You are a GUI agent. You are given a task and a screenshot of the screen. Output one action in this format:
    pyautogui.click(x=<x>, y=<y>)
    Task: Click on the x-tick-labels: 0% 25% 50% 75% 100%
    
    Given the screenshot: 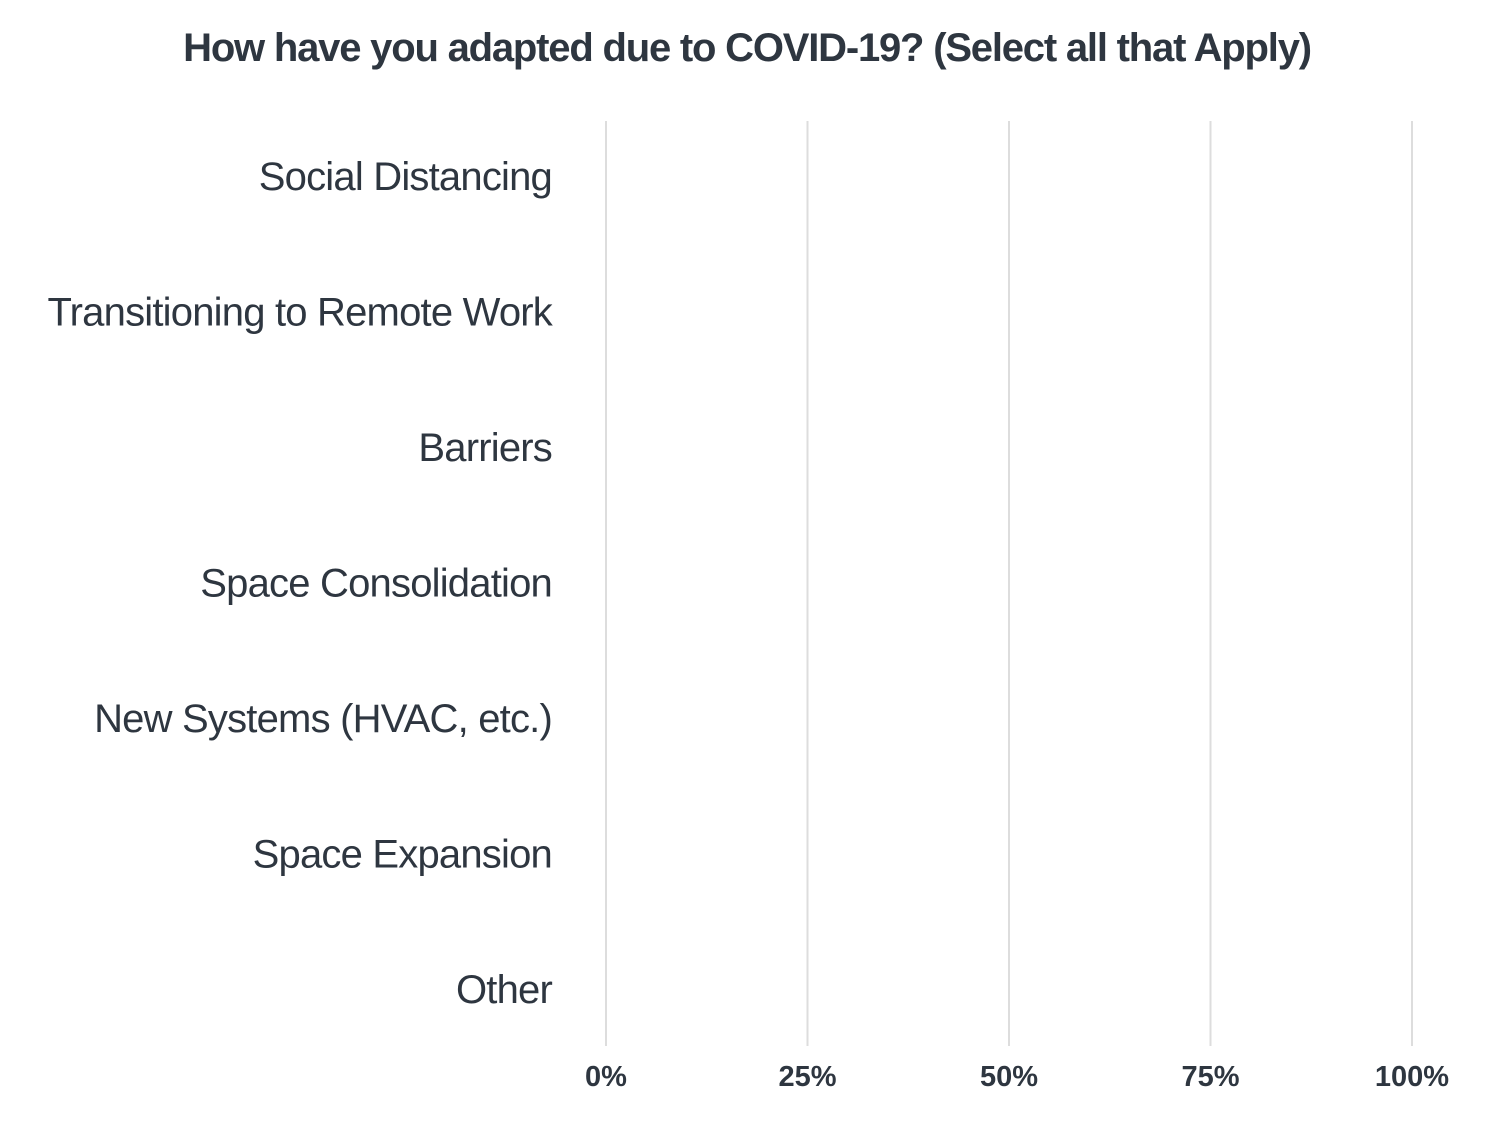 What is the action you would take?
    pyautogui.click(x=1017, y=1077)
    